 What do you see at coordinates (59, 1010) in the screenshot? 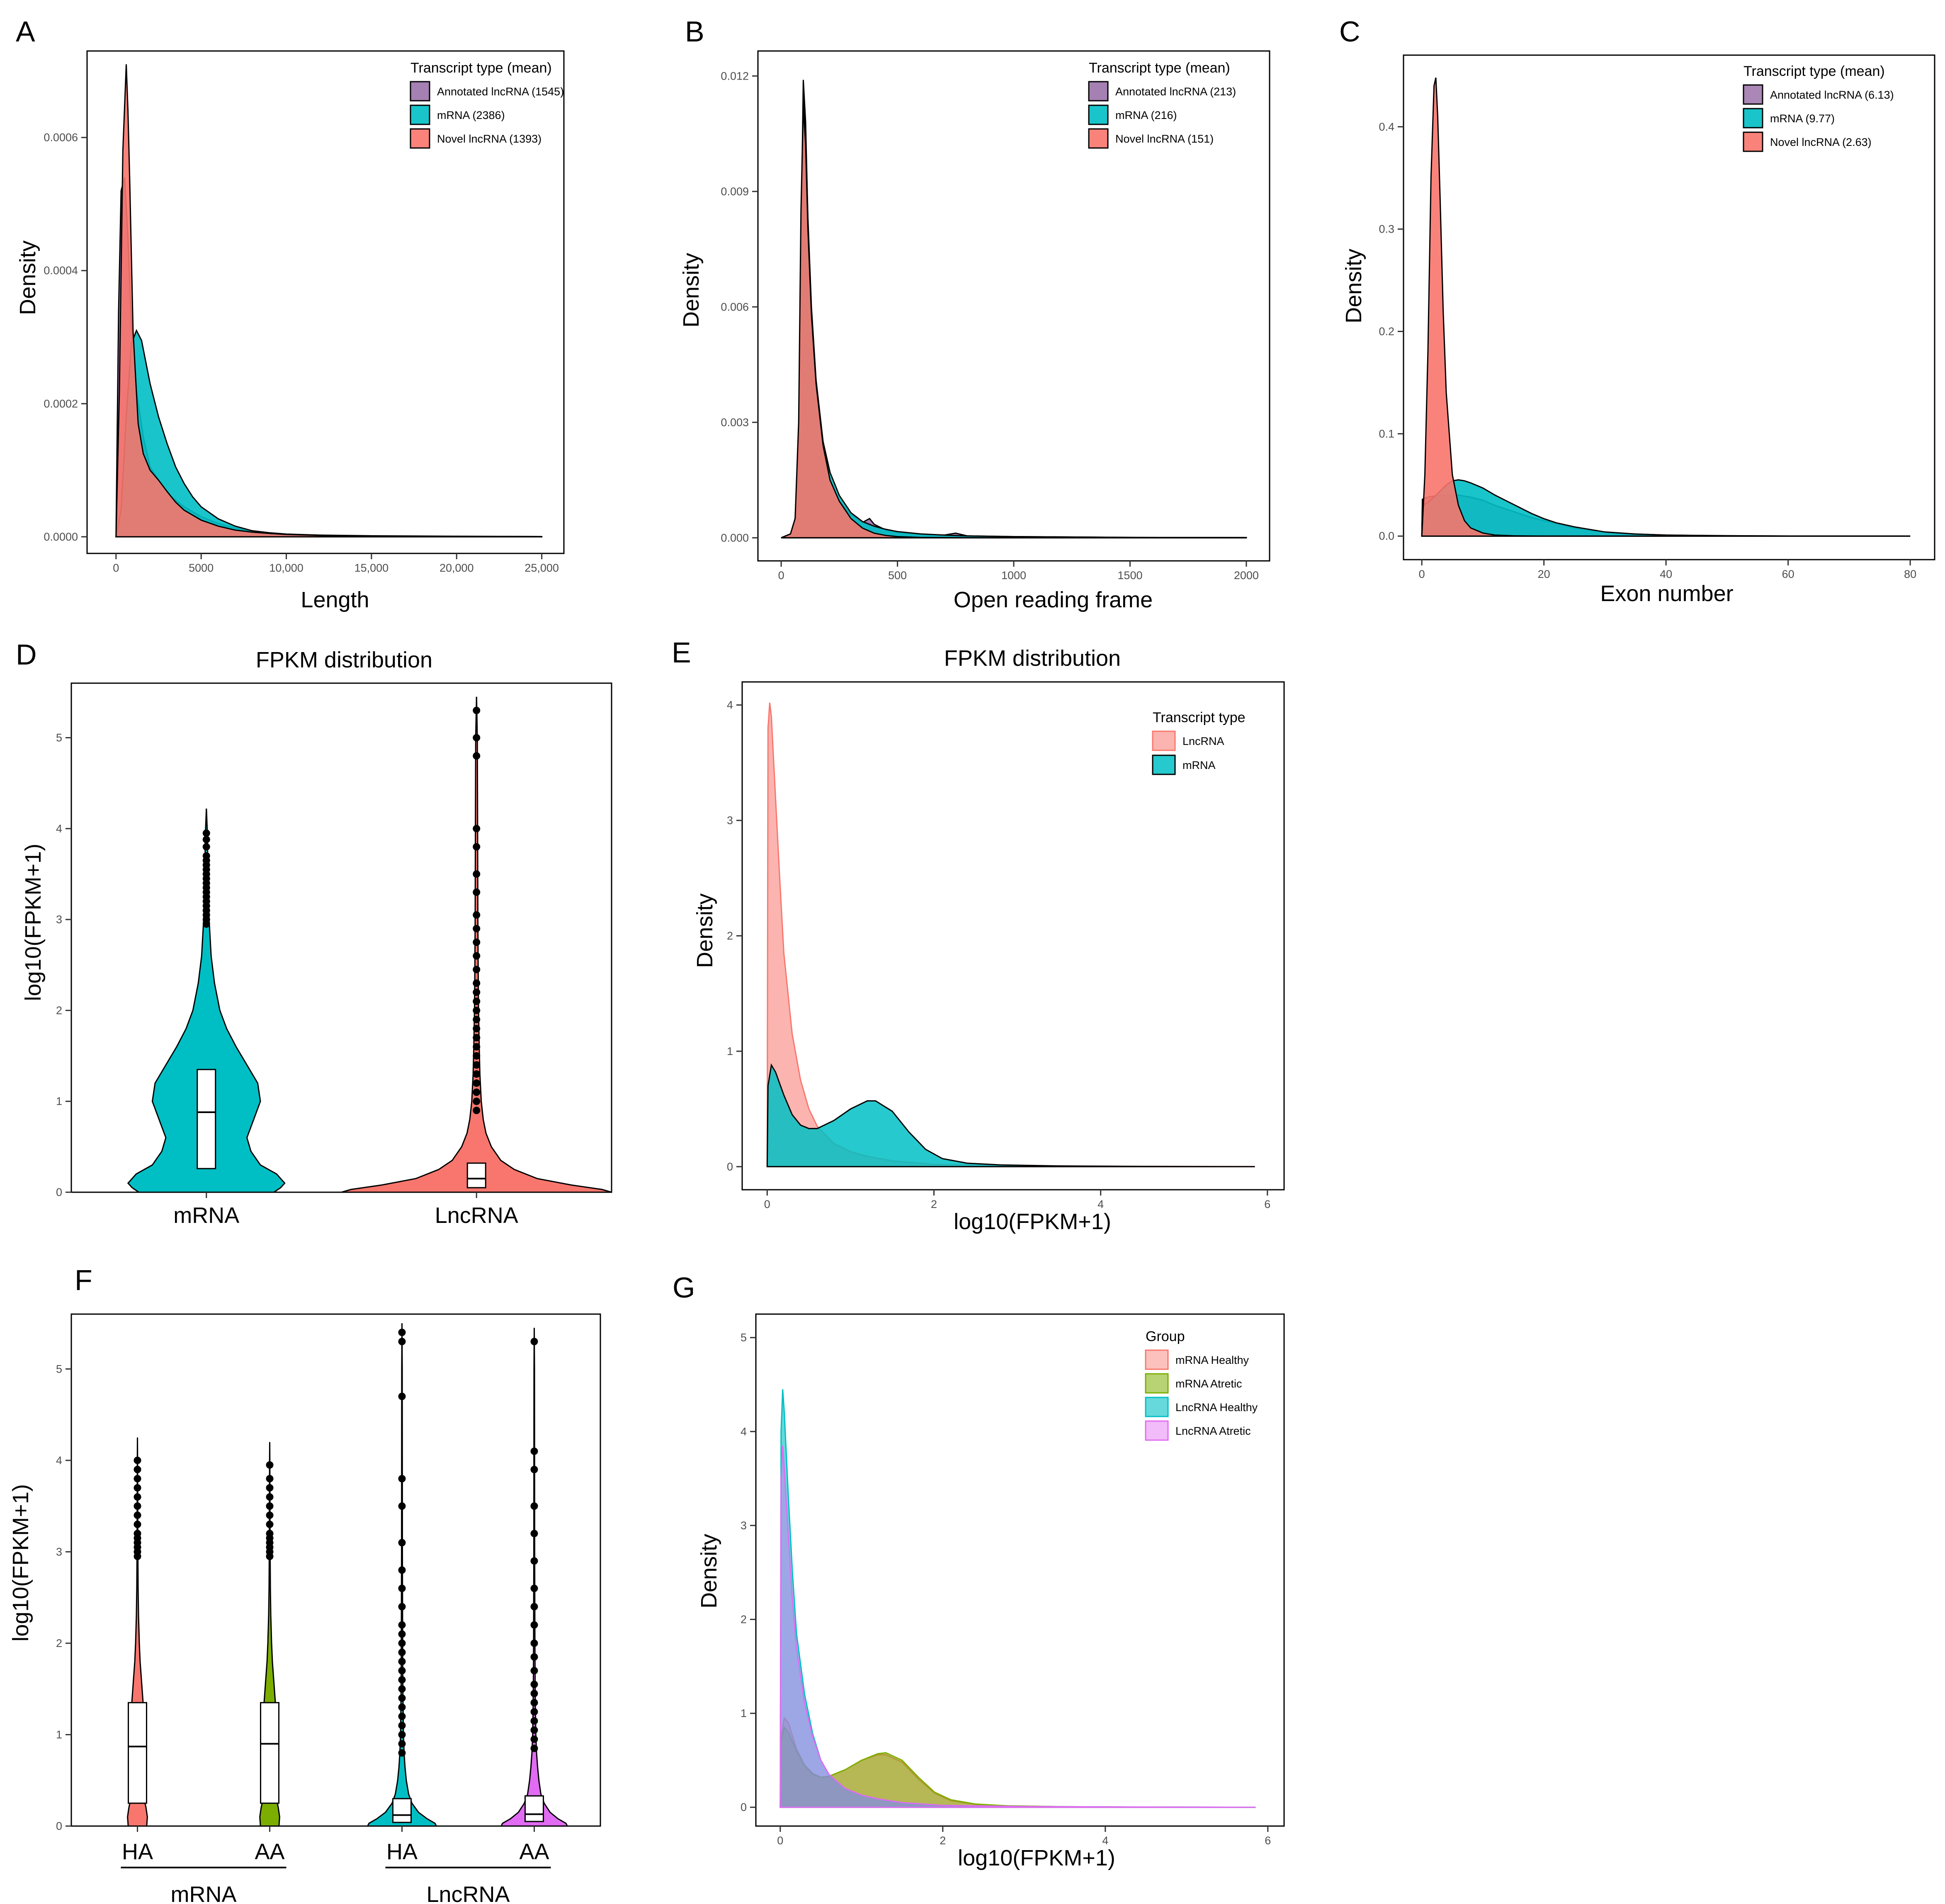
I see `y-tick-label-d-2: 2` at bounding box center [59, 1010].